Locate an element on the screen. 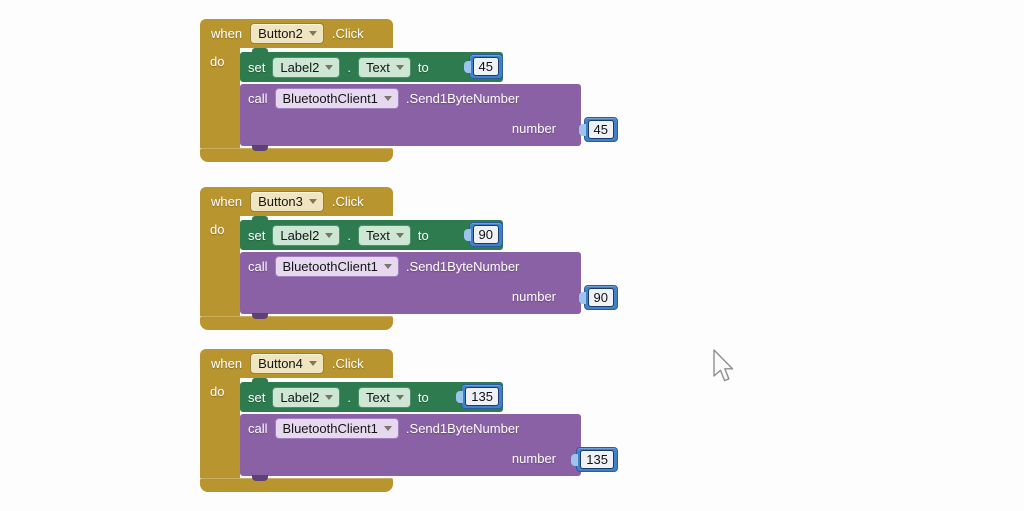  when-block-header: when Button3 .Click is located at coordinates (296, 201).